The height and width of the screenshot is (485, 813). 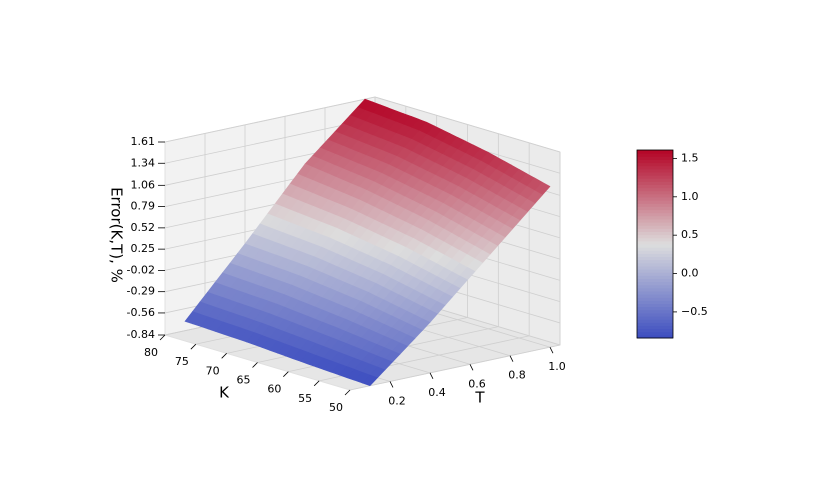 I want to click on colorbar-tick-label: 0.5, so click(x=690, y=234).